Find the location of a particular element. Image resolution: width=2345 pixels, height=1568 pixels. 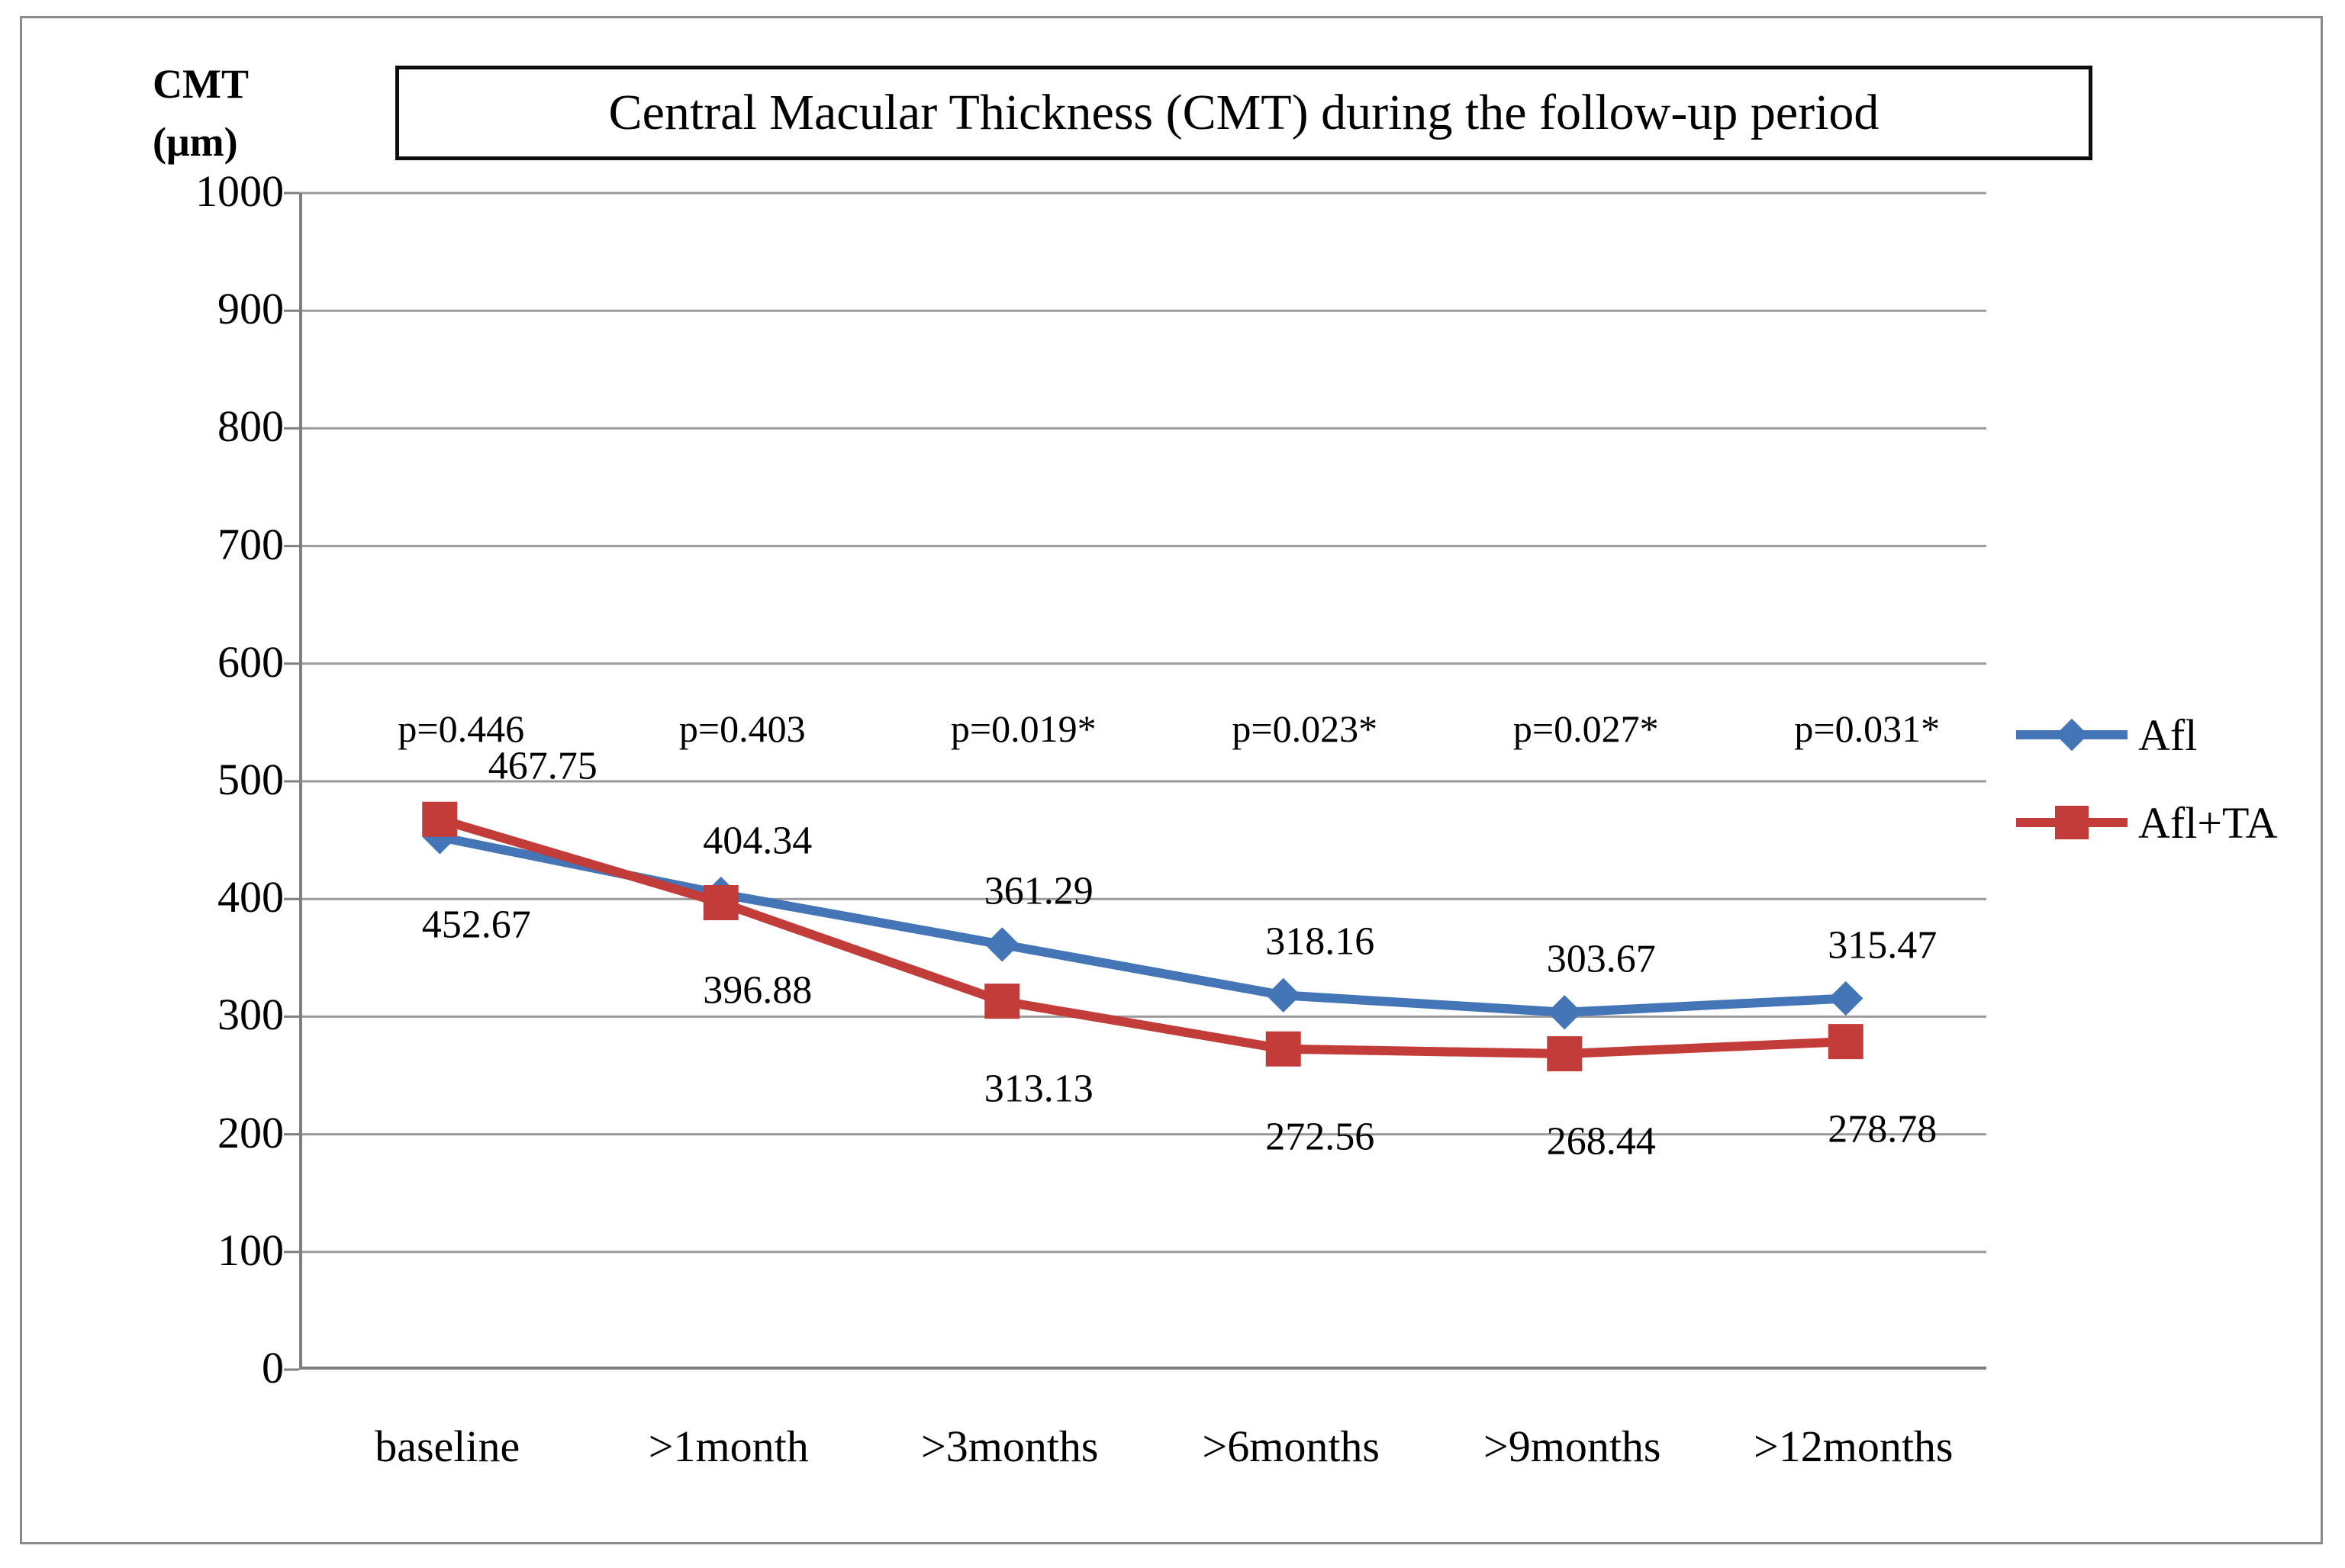

series-line-afl-ta is located at coordinates (1142, 936).